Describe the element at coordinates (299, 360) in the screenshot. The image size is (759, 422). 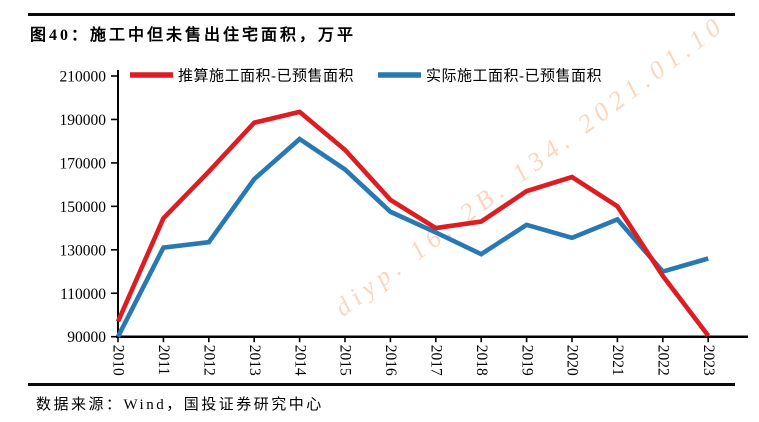
I see `x-tick-label: 2014` at that location.